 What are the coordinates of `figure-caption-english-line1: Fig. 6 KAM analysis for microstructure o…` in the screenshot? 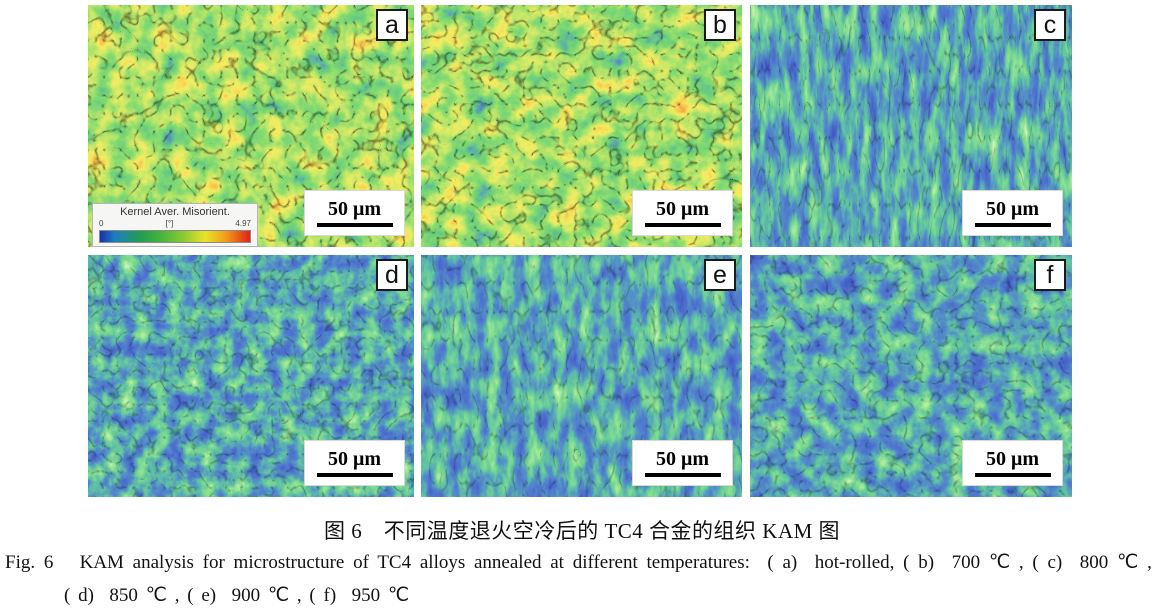 It's located at (578, 562).